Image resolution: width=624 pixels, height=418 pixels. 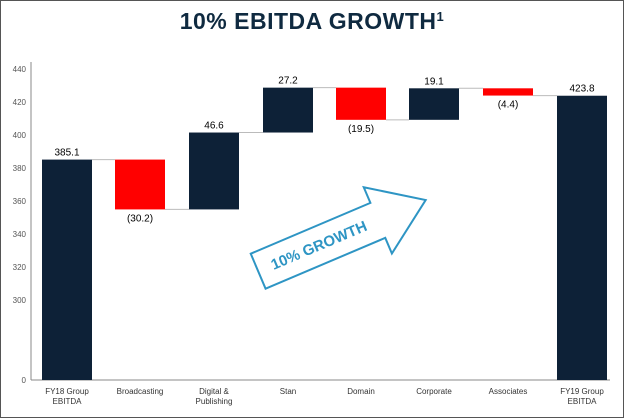 I want to click on bar-corporate, so click(x=434, y=104).